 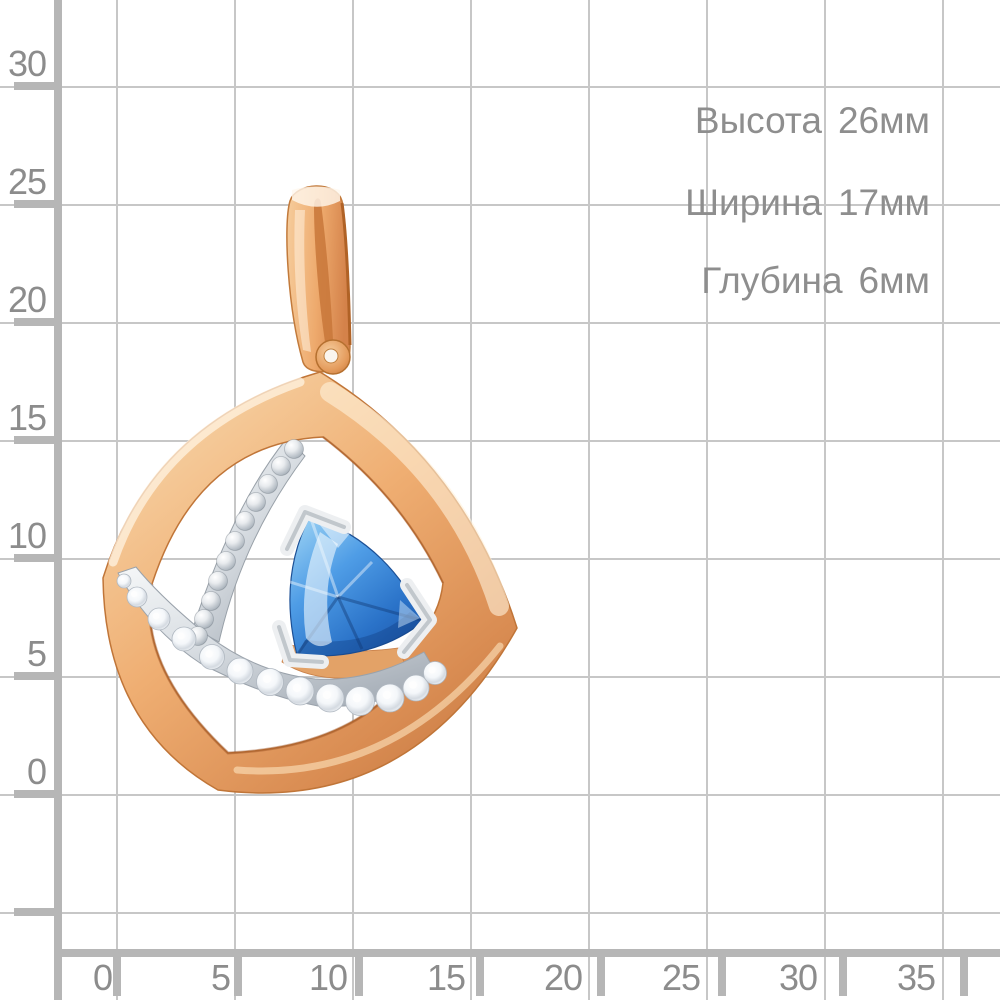 I want to click on y-tick-label: 5, so click(x=36, y=653).